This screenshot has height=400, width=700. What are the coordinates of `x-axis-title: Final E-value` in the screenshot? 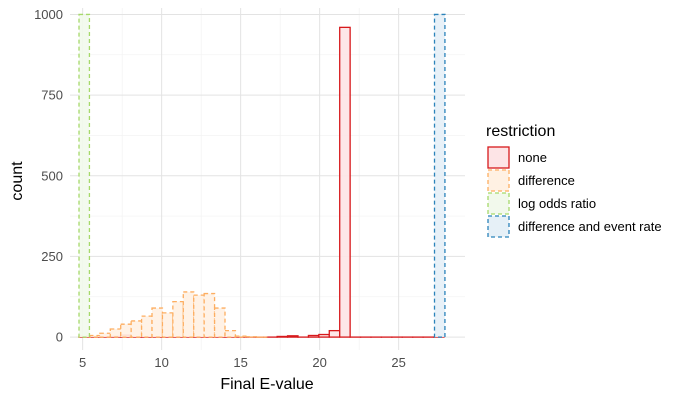 It's located at (266, 384).